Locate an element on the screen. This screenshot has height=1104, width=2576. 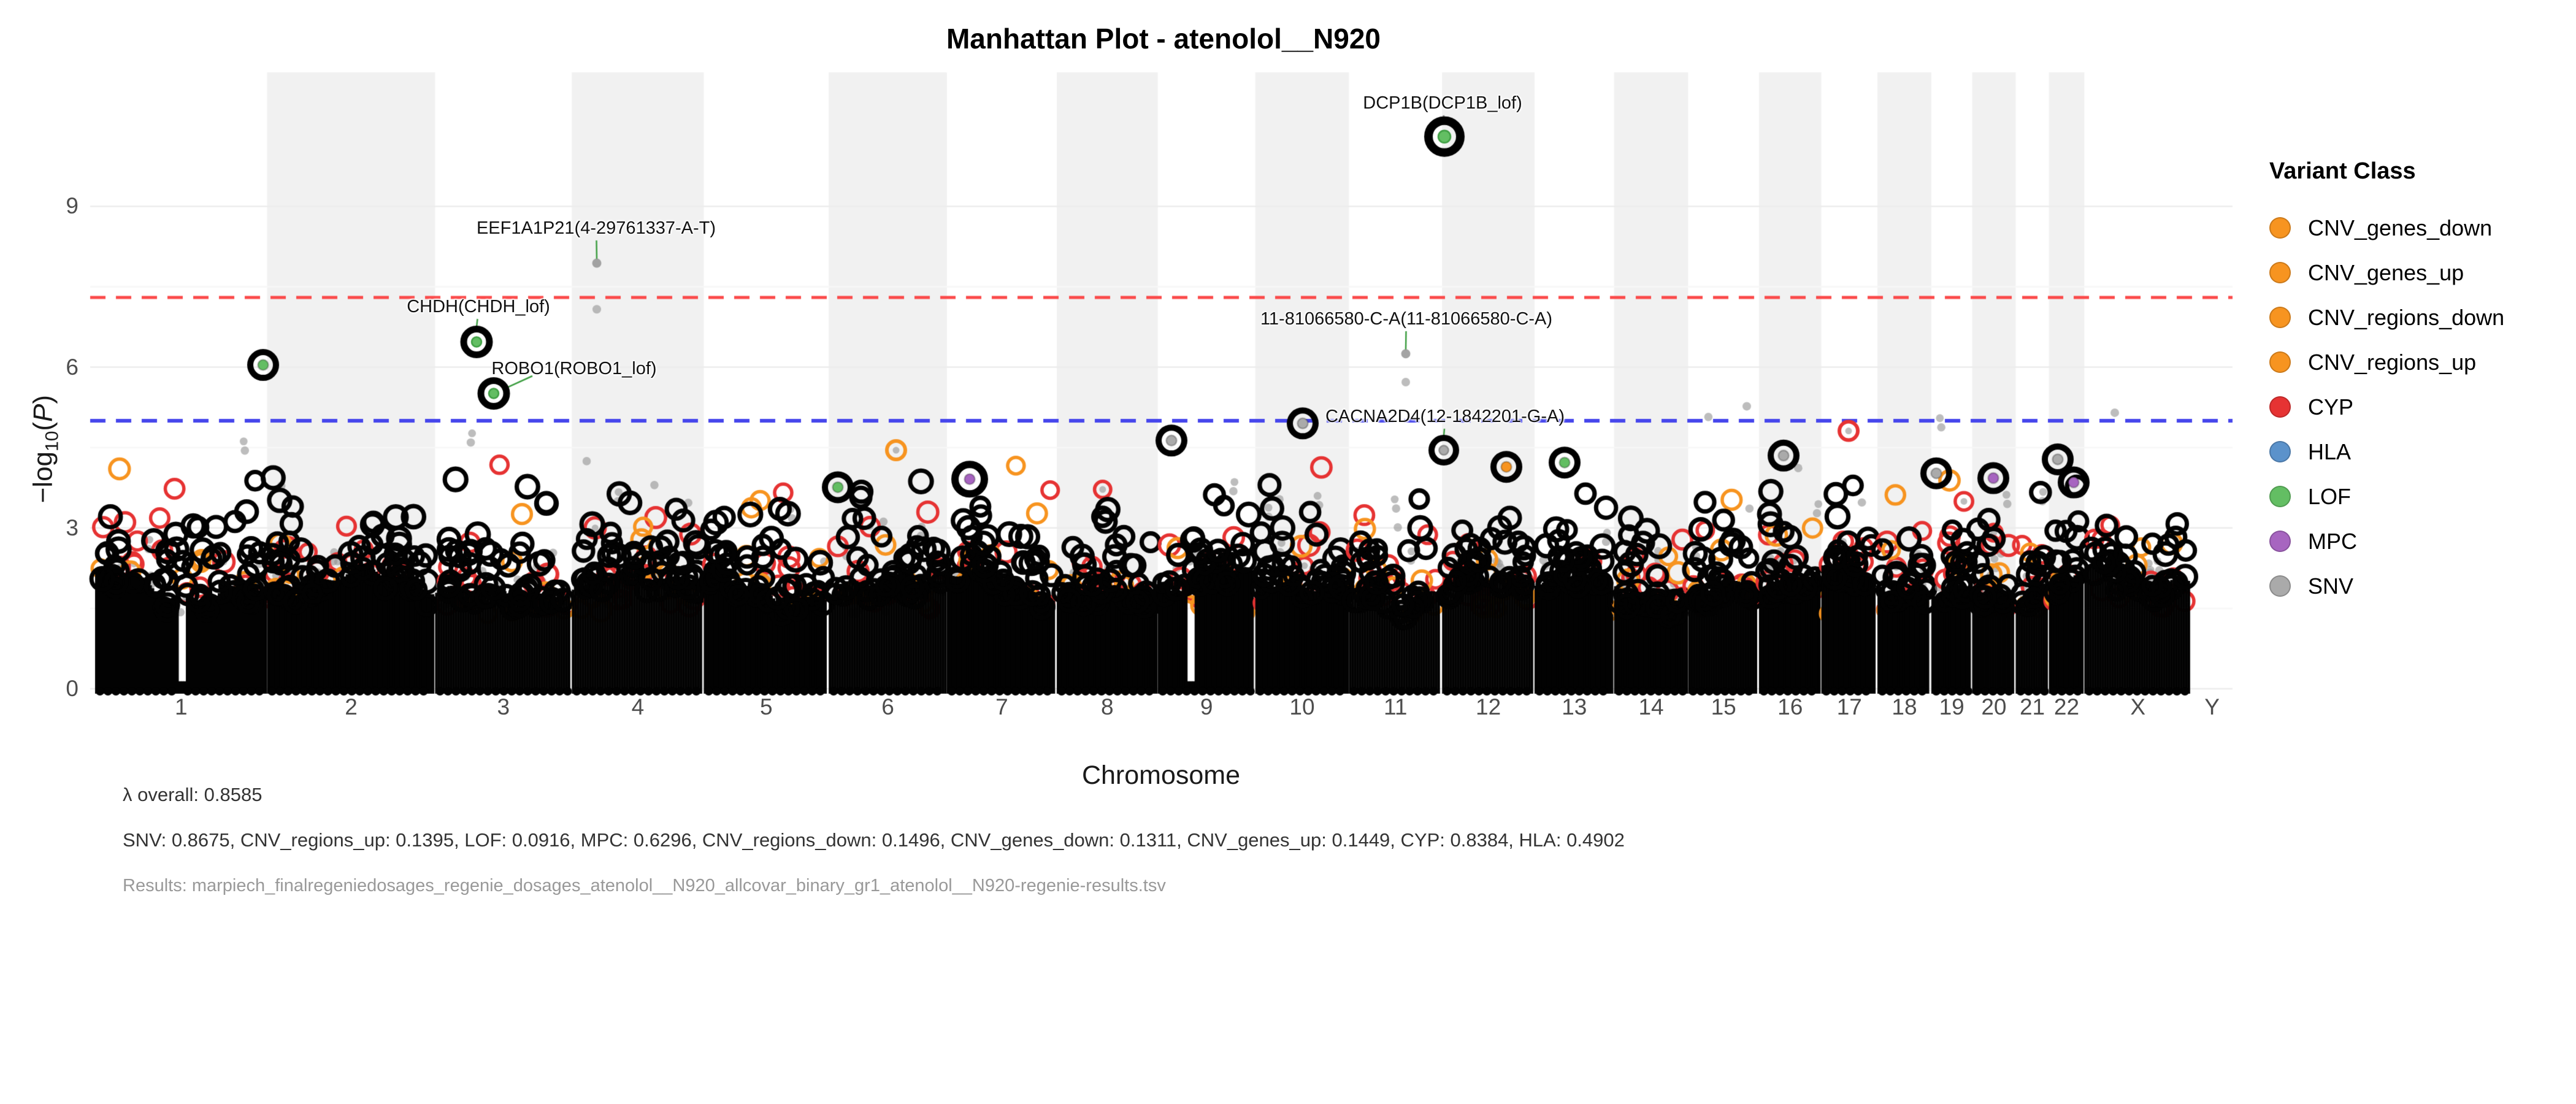
legend-item-LOF: LOF is located at coordinates (2386, 496).